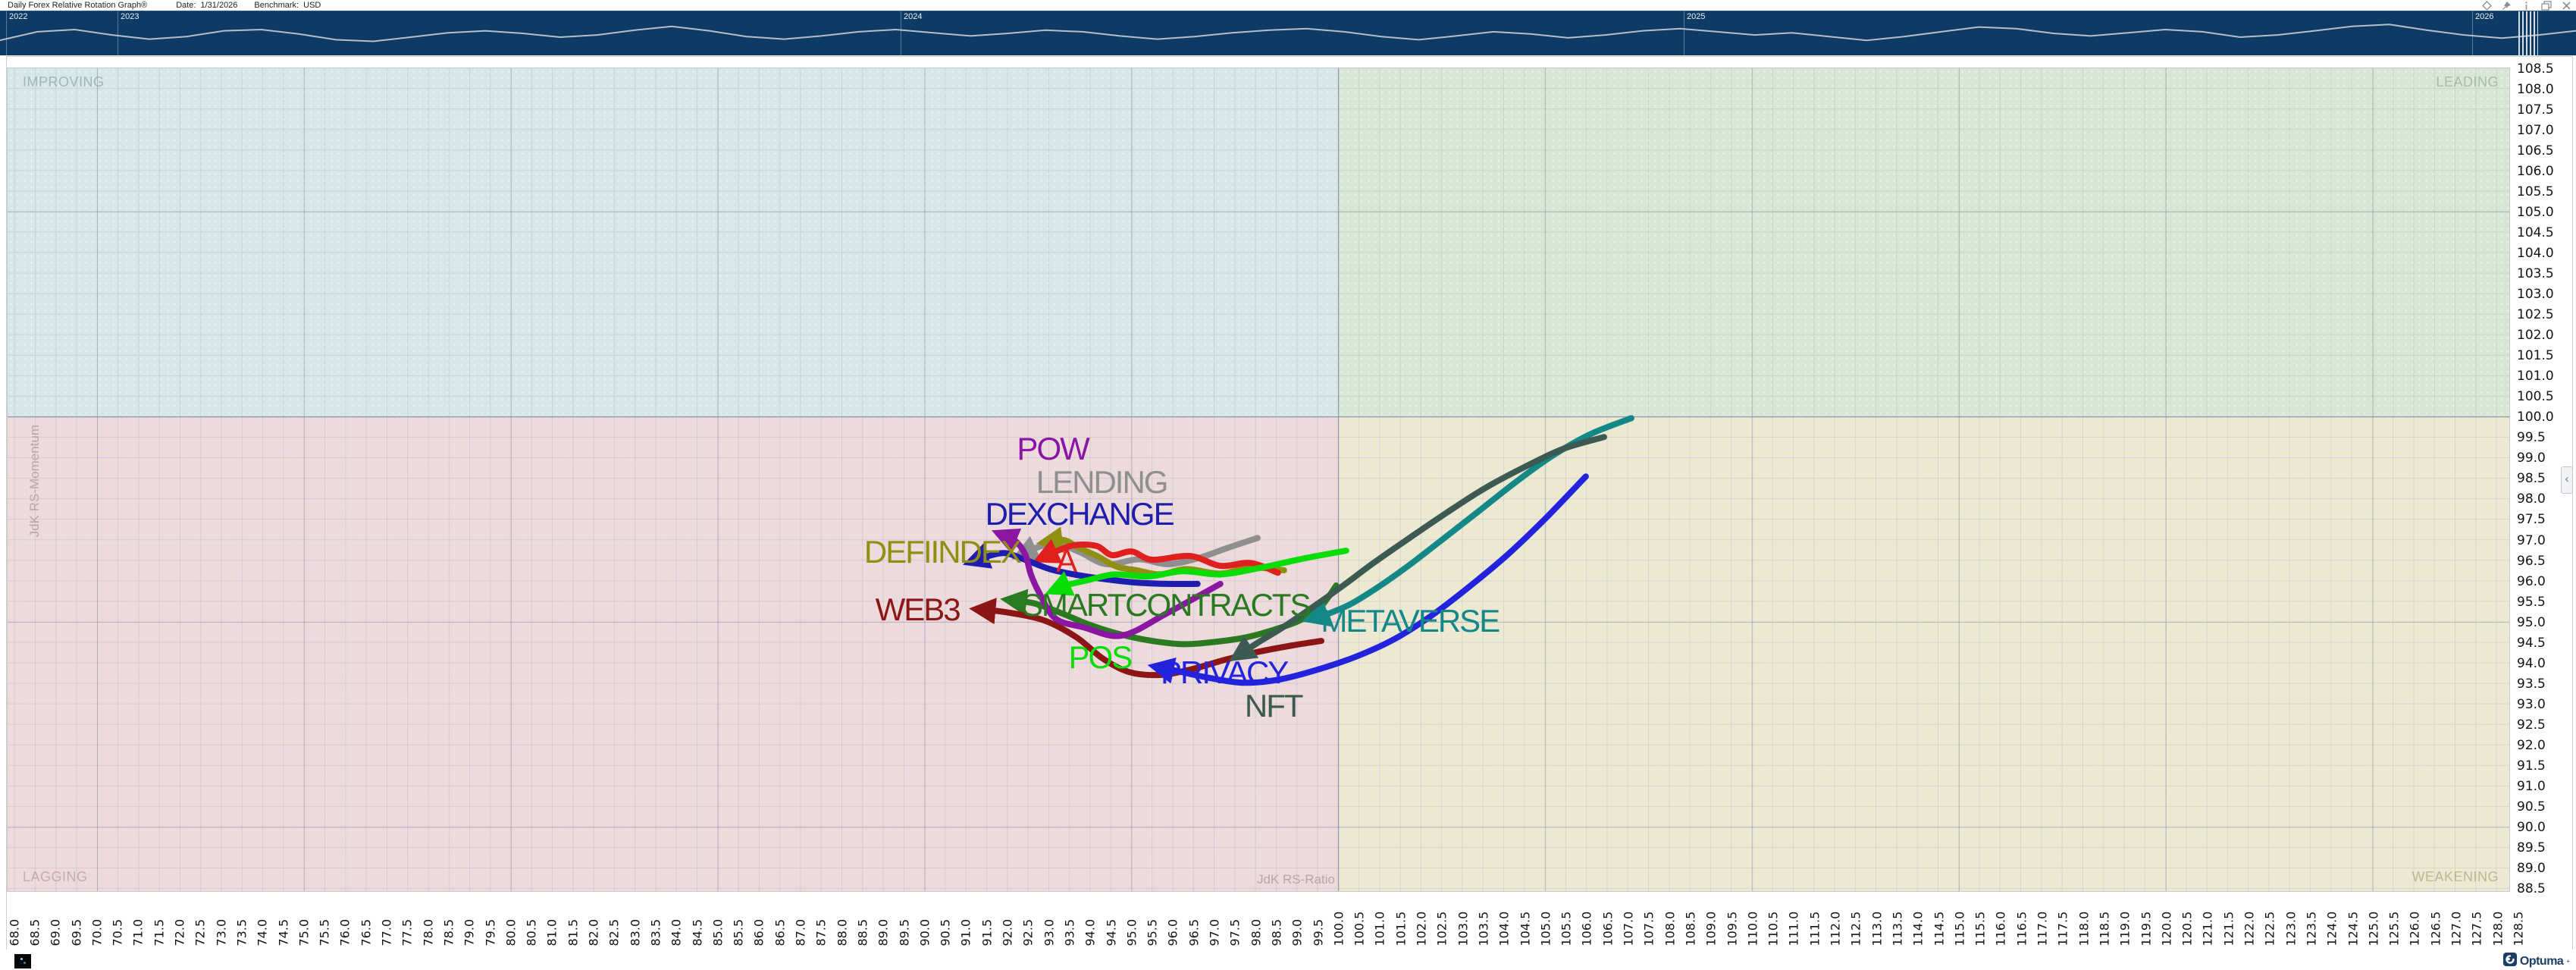 Image resolution: width=2576 pixels, height=970 pixels. I want to click on x-tick-label: 73.0, so click(222, 932).